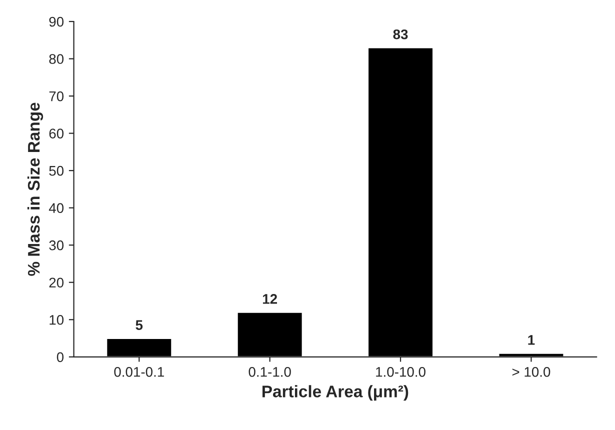  Describe the element at coordinates (56, 171) in the screenshot. I see `y-tick-label: 50` at that location.